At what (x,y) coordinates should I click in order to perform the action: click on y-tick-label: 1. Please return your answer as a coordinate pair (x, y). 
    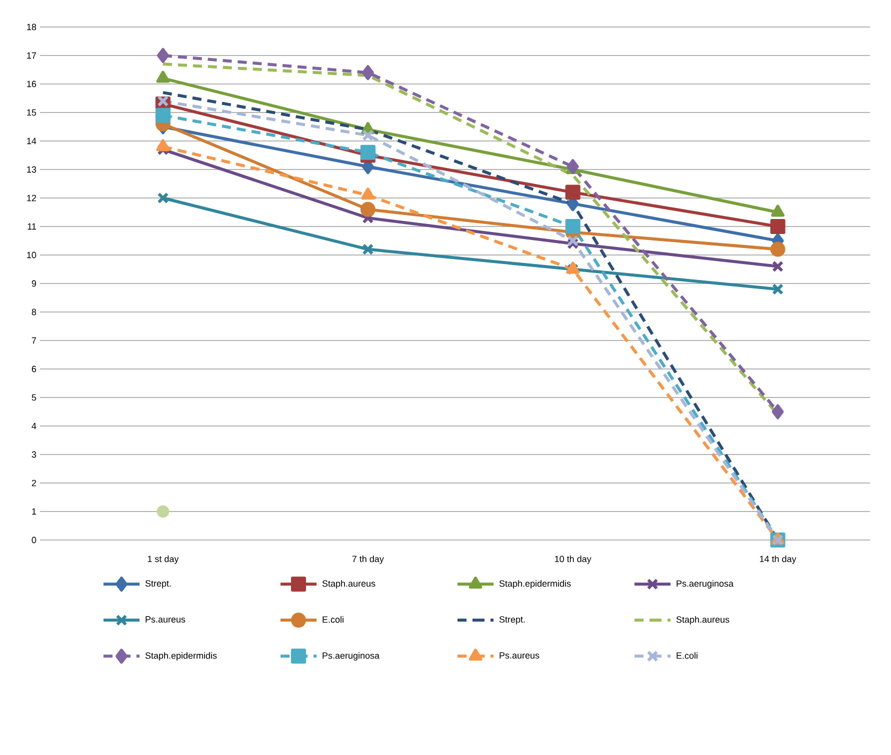
    Looking at the image, I should click on (34, 511).